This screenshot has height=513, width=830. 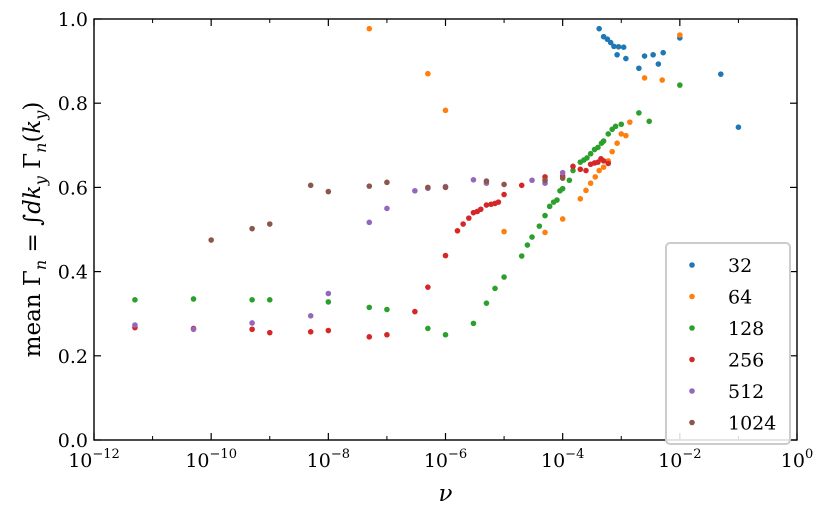 What do you see at coordinates (73, 20) in the screenshot?
I see `y-tick-label: 1.0` at bounding box center [73, 20].